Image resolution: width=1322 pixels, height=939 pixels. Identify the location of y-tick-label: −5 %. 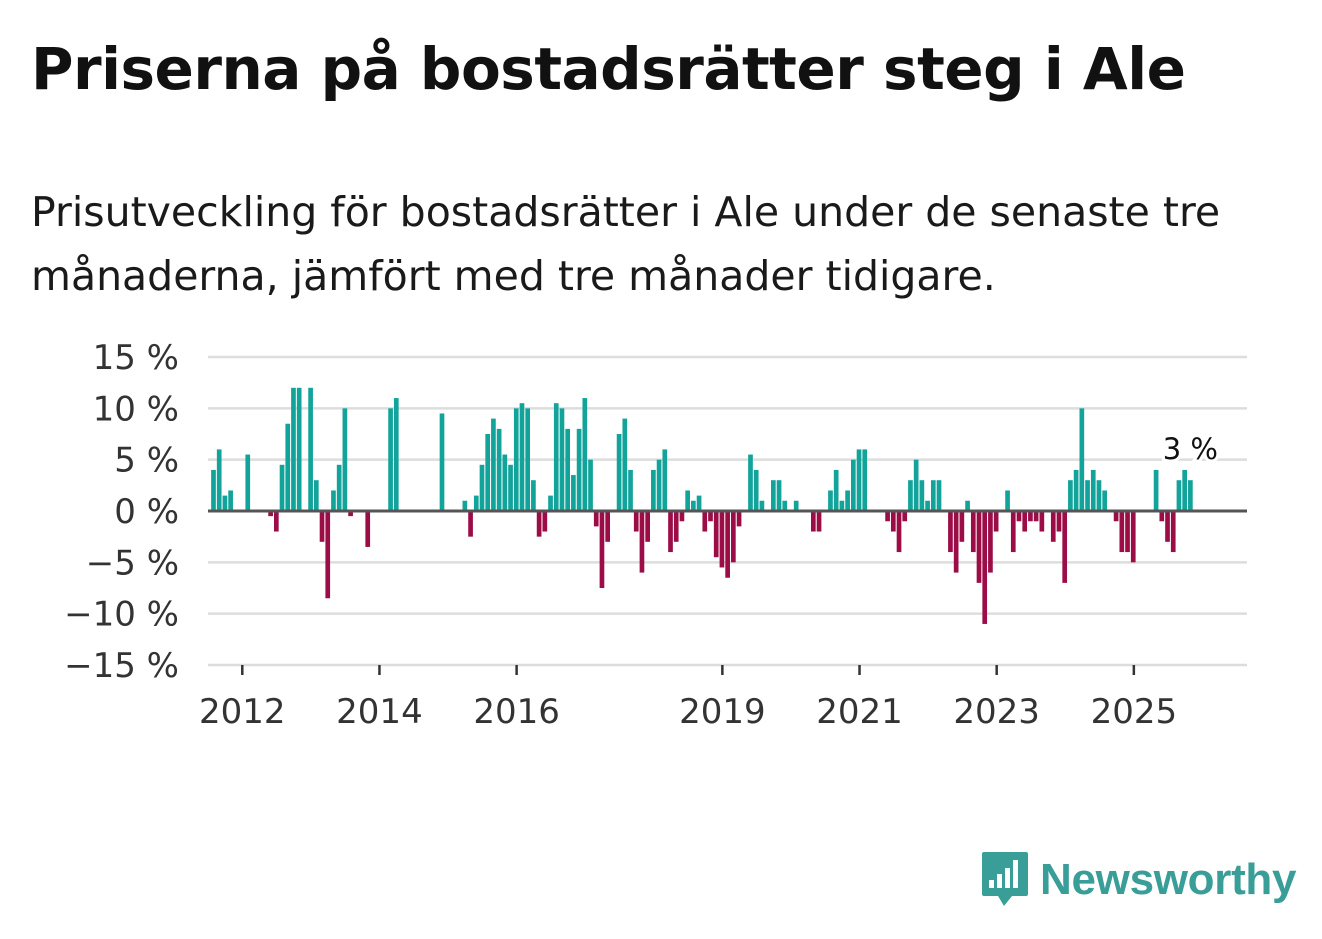
(132, 563).